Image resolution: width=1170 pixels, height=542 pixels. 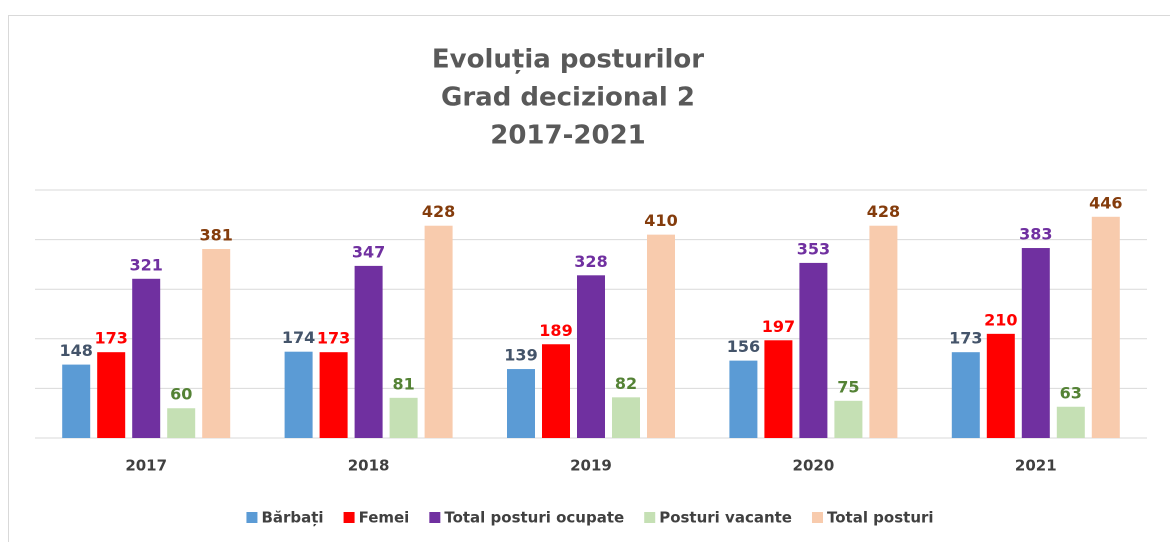 What do you see at coordinates (555, 330) in the screenshot?
I see `data-label: 189` at bounding box center [555, 330].